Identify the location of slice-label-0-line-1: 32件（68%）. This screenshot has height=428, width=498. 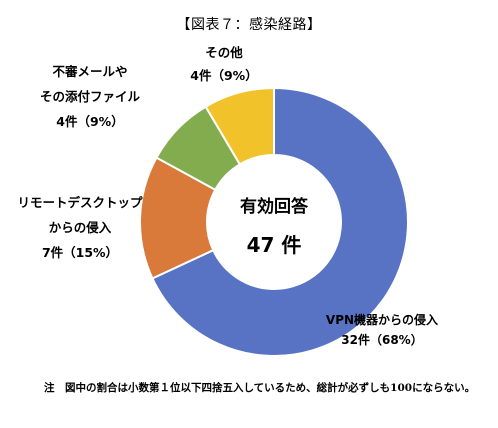
(381, 339).